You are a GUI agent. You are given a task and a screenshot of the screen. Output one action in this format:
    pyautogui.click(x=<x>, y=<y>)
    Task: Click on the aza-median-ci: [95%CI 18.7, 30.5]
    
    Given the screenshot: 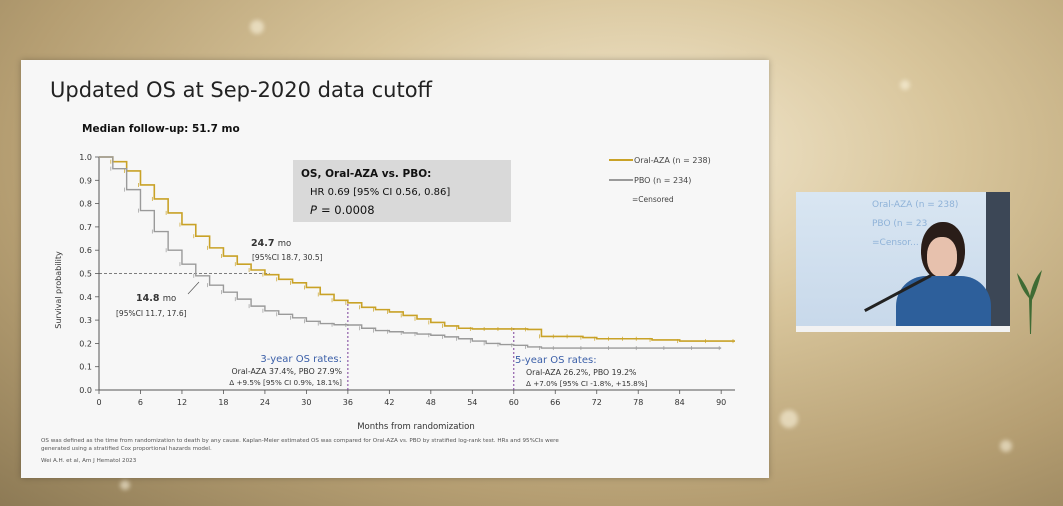 What is the action you would take?
    pyautogui.click(x=287, y=257)
    